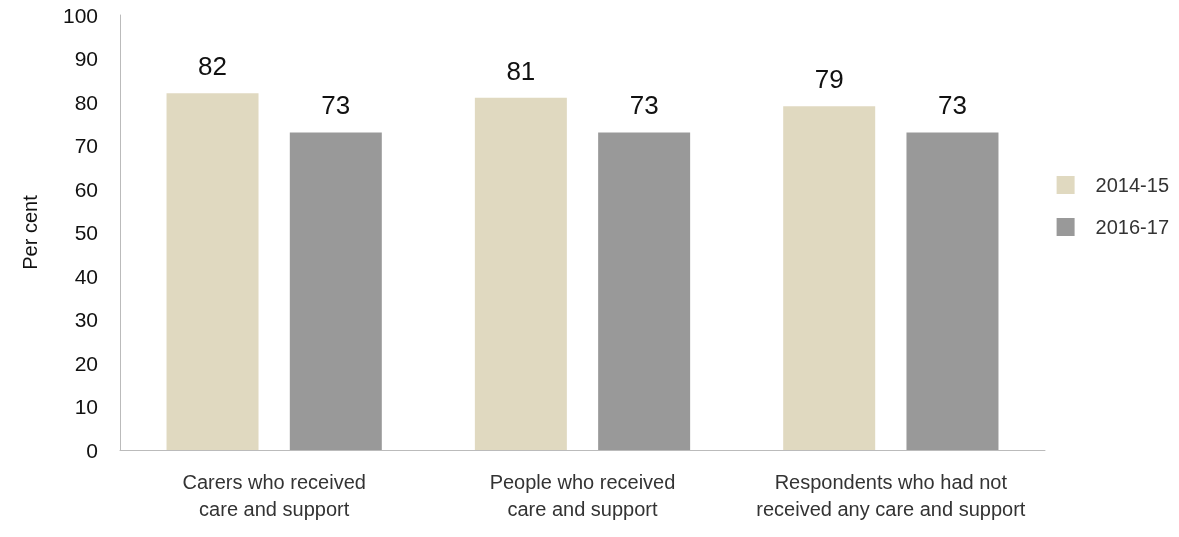 The height and width of the screenshot is (537, 1179). I want to click on y-tick-label: 90, so click(86, 58).